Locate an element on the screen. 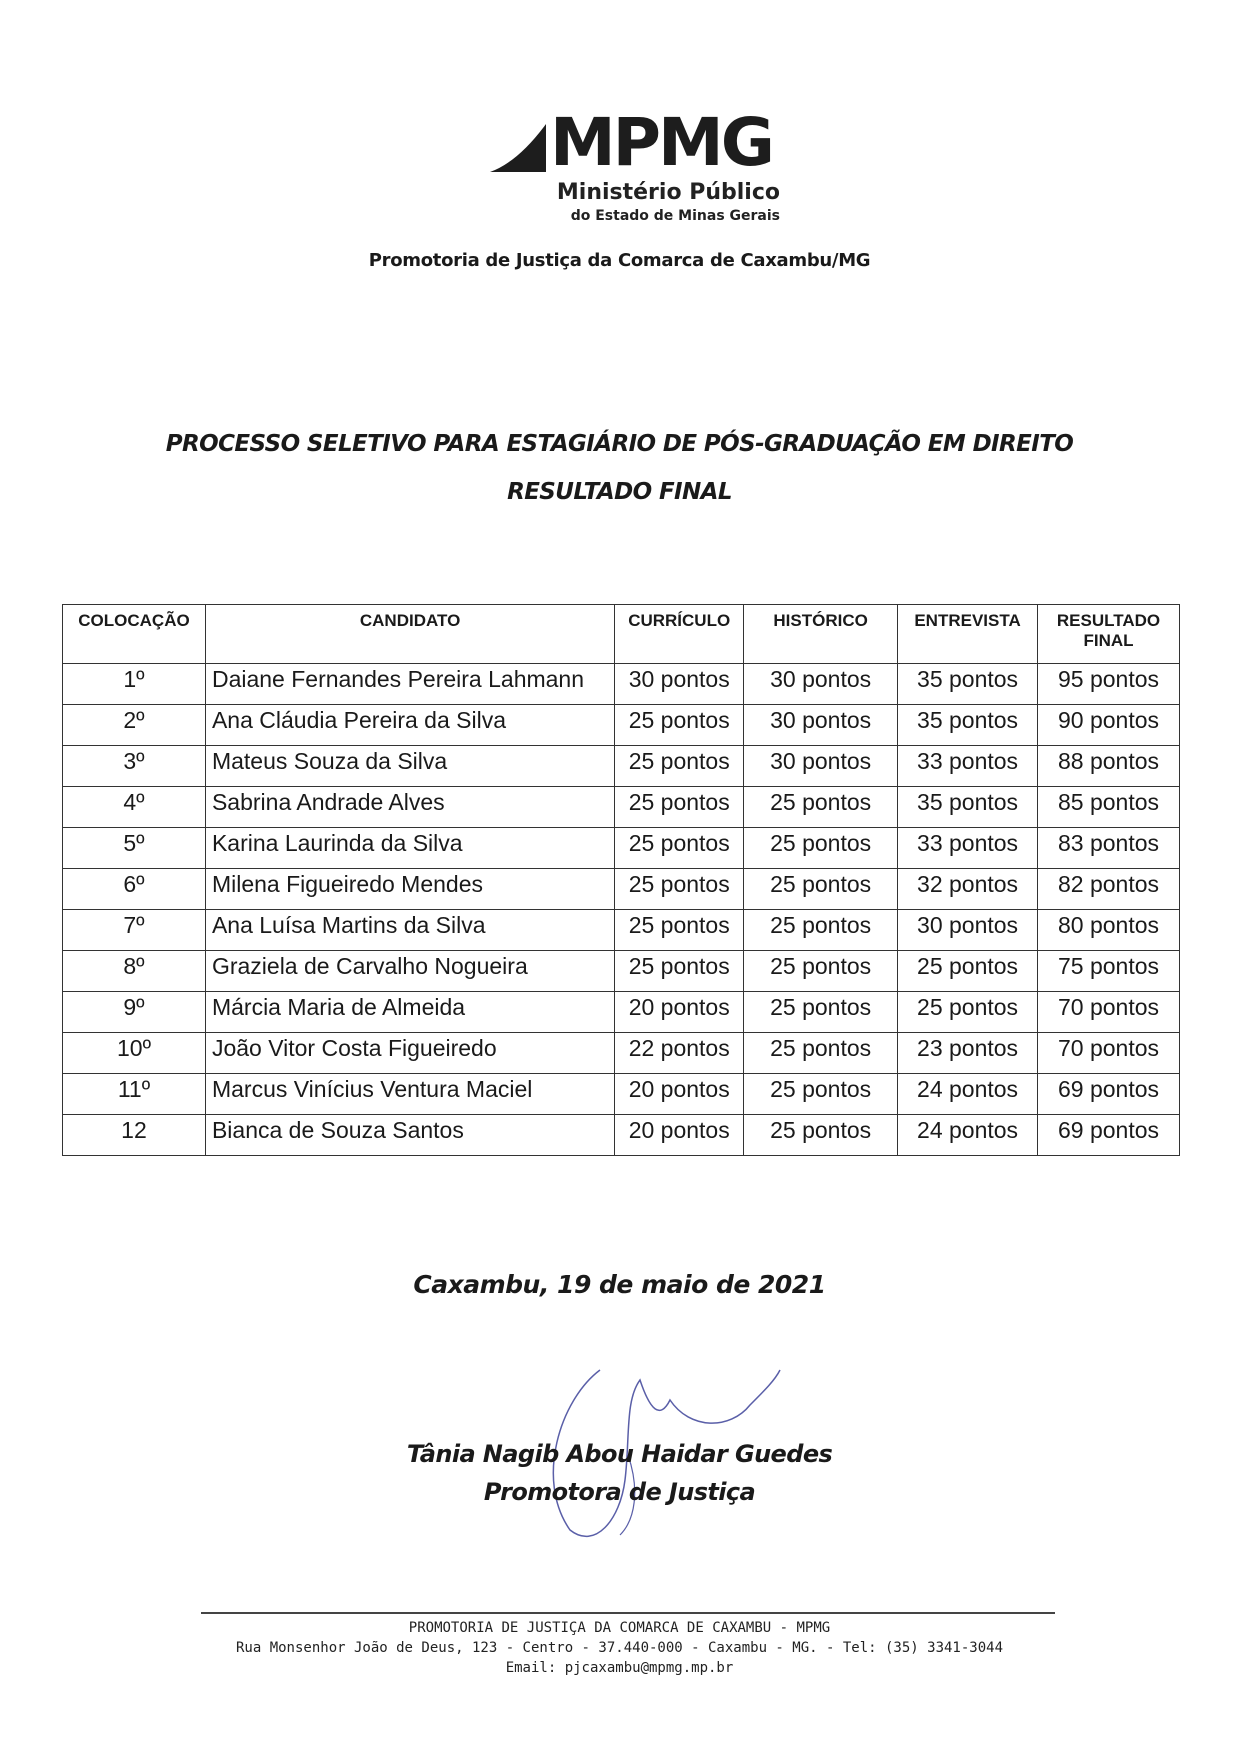 The image size is (1239, 1754). handwritten-signature is located at coordinates (666, 1453).